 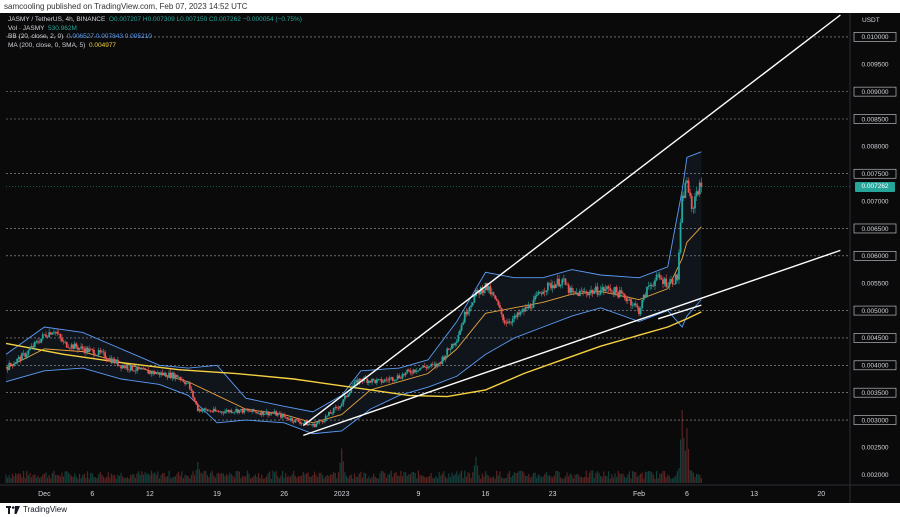 I want to click on time-tick-label: 26, so click(x=284, y=494).